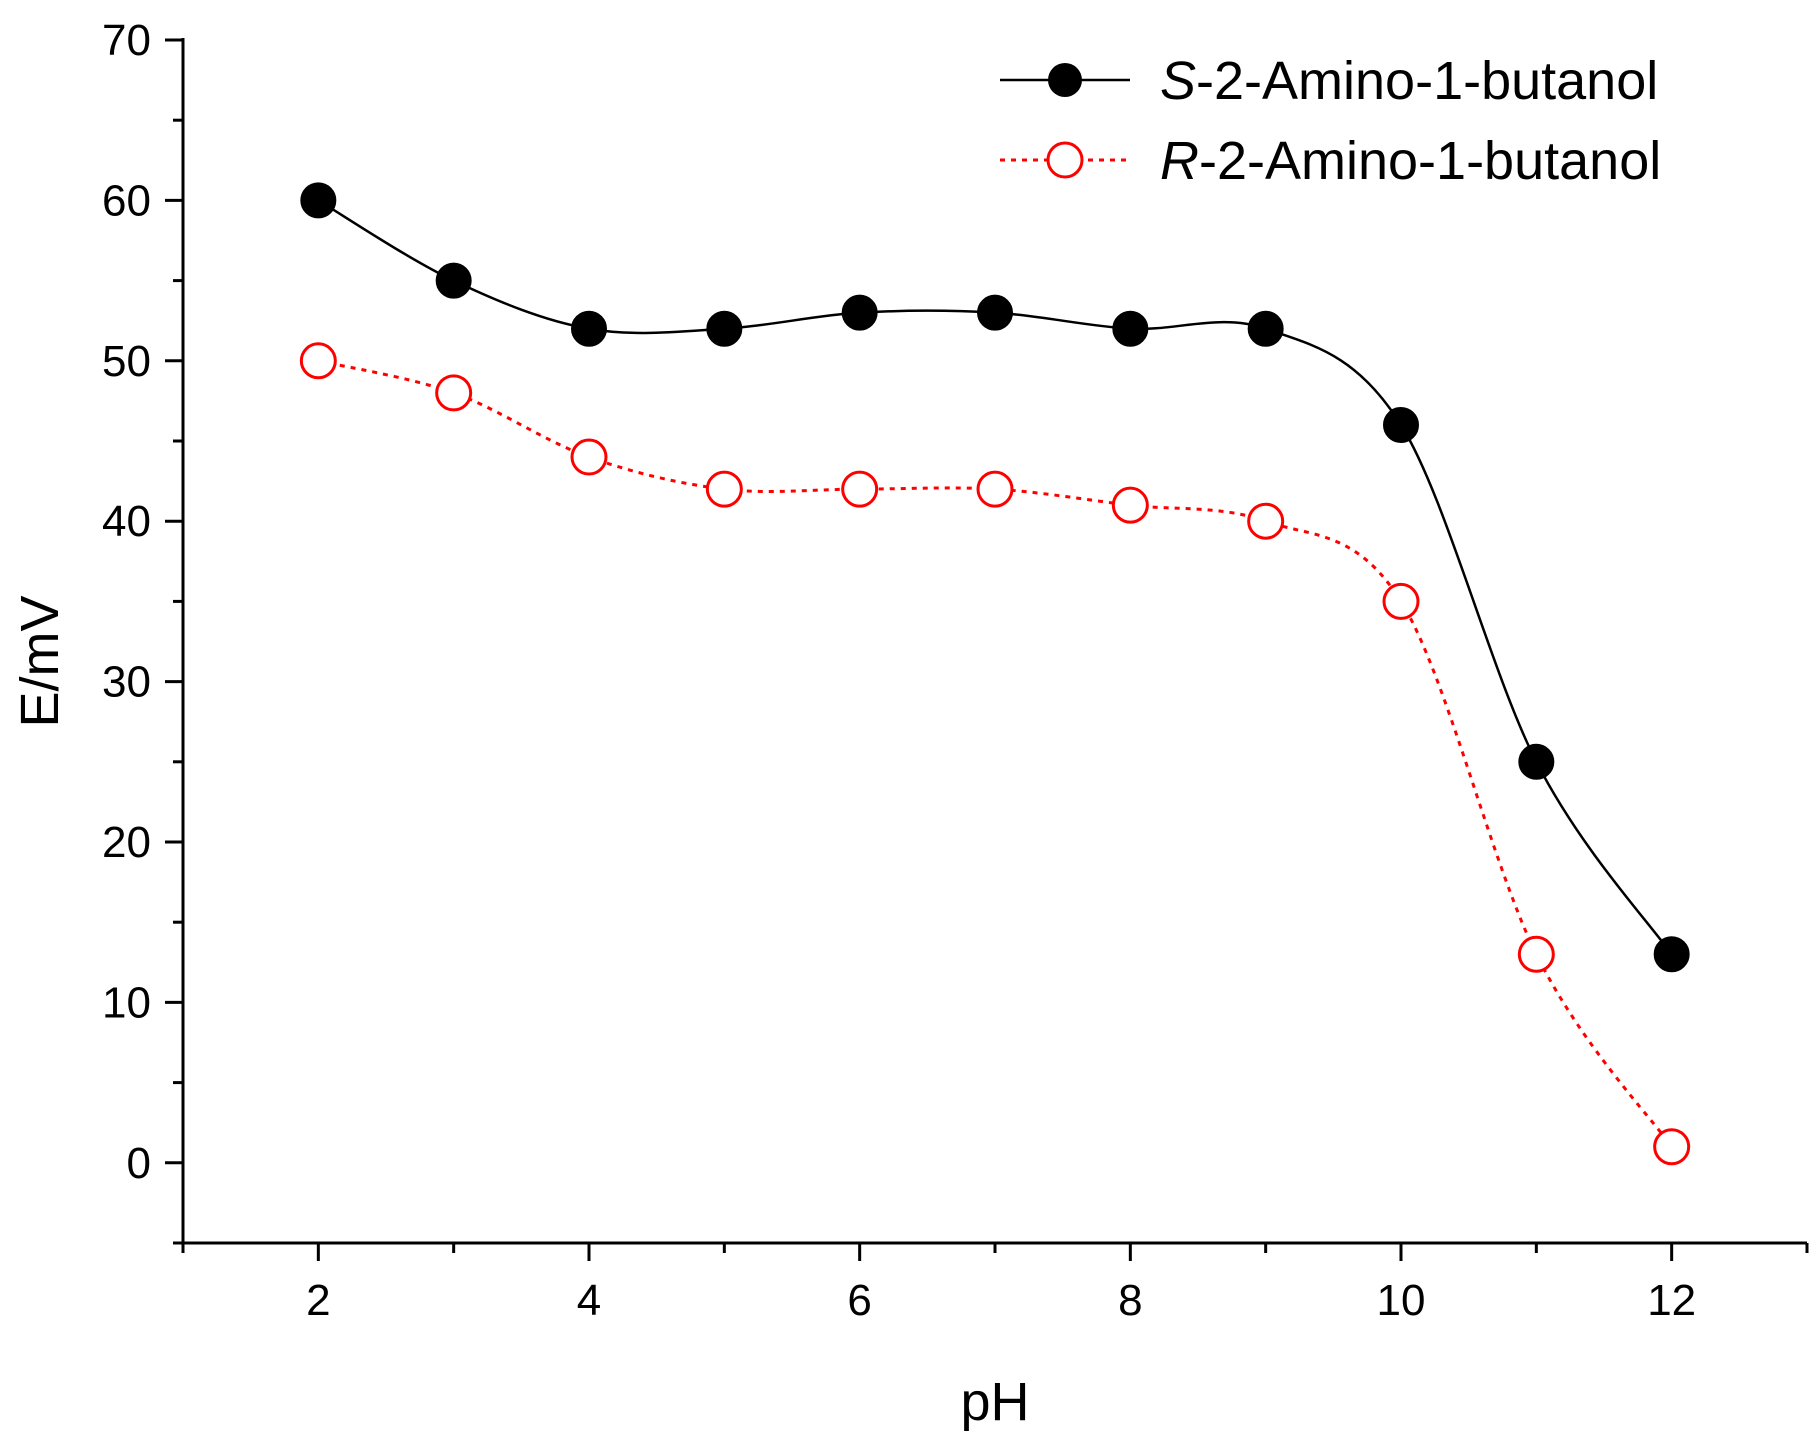 The height and width of the screenshot is (1443, 1817). Describe the element at coordinates (589, 1300) in the screenshot. I see `x-tick-label: 4` at that location.